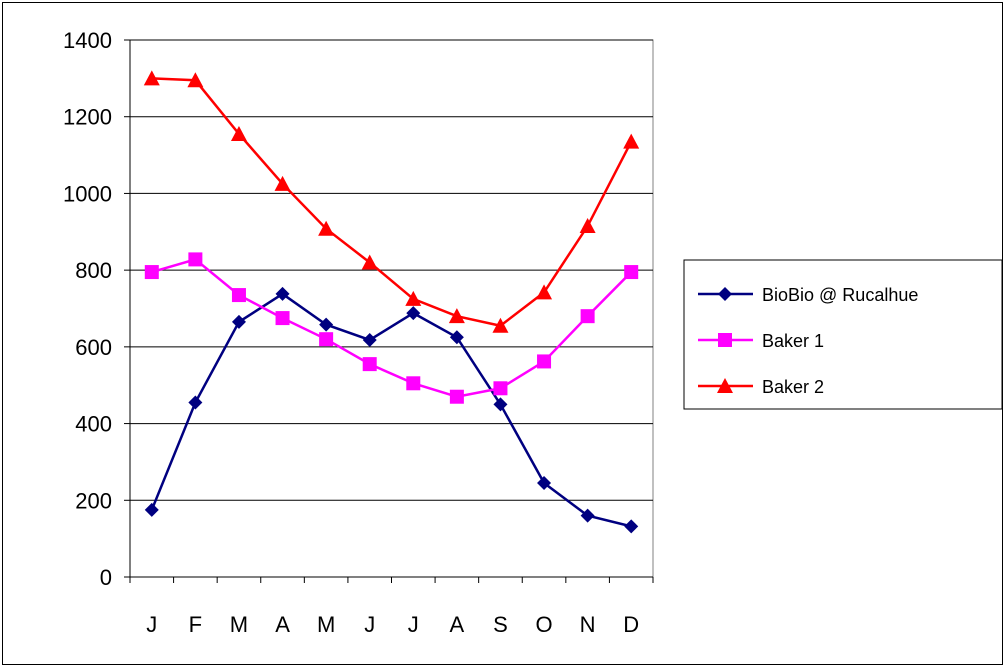 This screenshot has height=669, width=1007. I want to click on legend-entry: Baker 1, so click(761, 341).